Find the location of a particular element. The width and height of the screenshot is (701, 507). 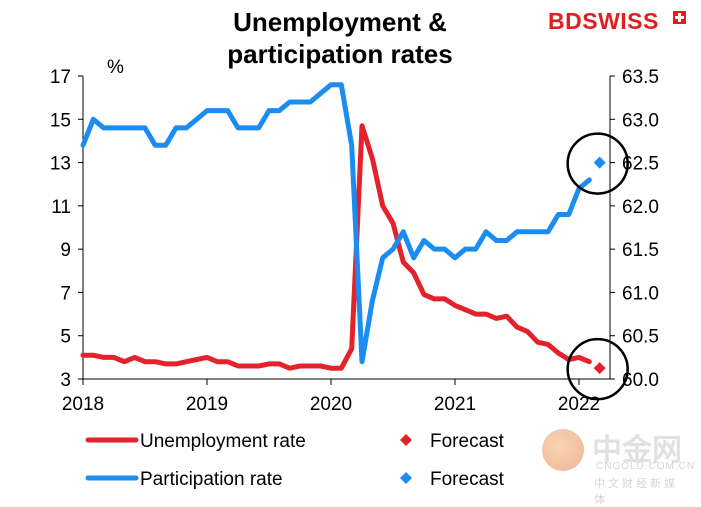

brand-logo: BDSWISS is located at coordinates (603, 21).